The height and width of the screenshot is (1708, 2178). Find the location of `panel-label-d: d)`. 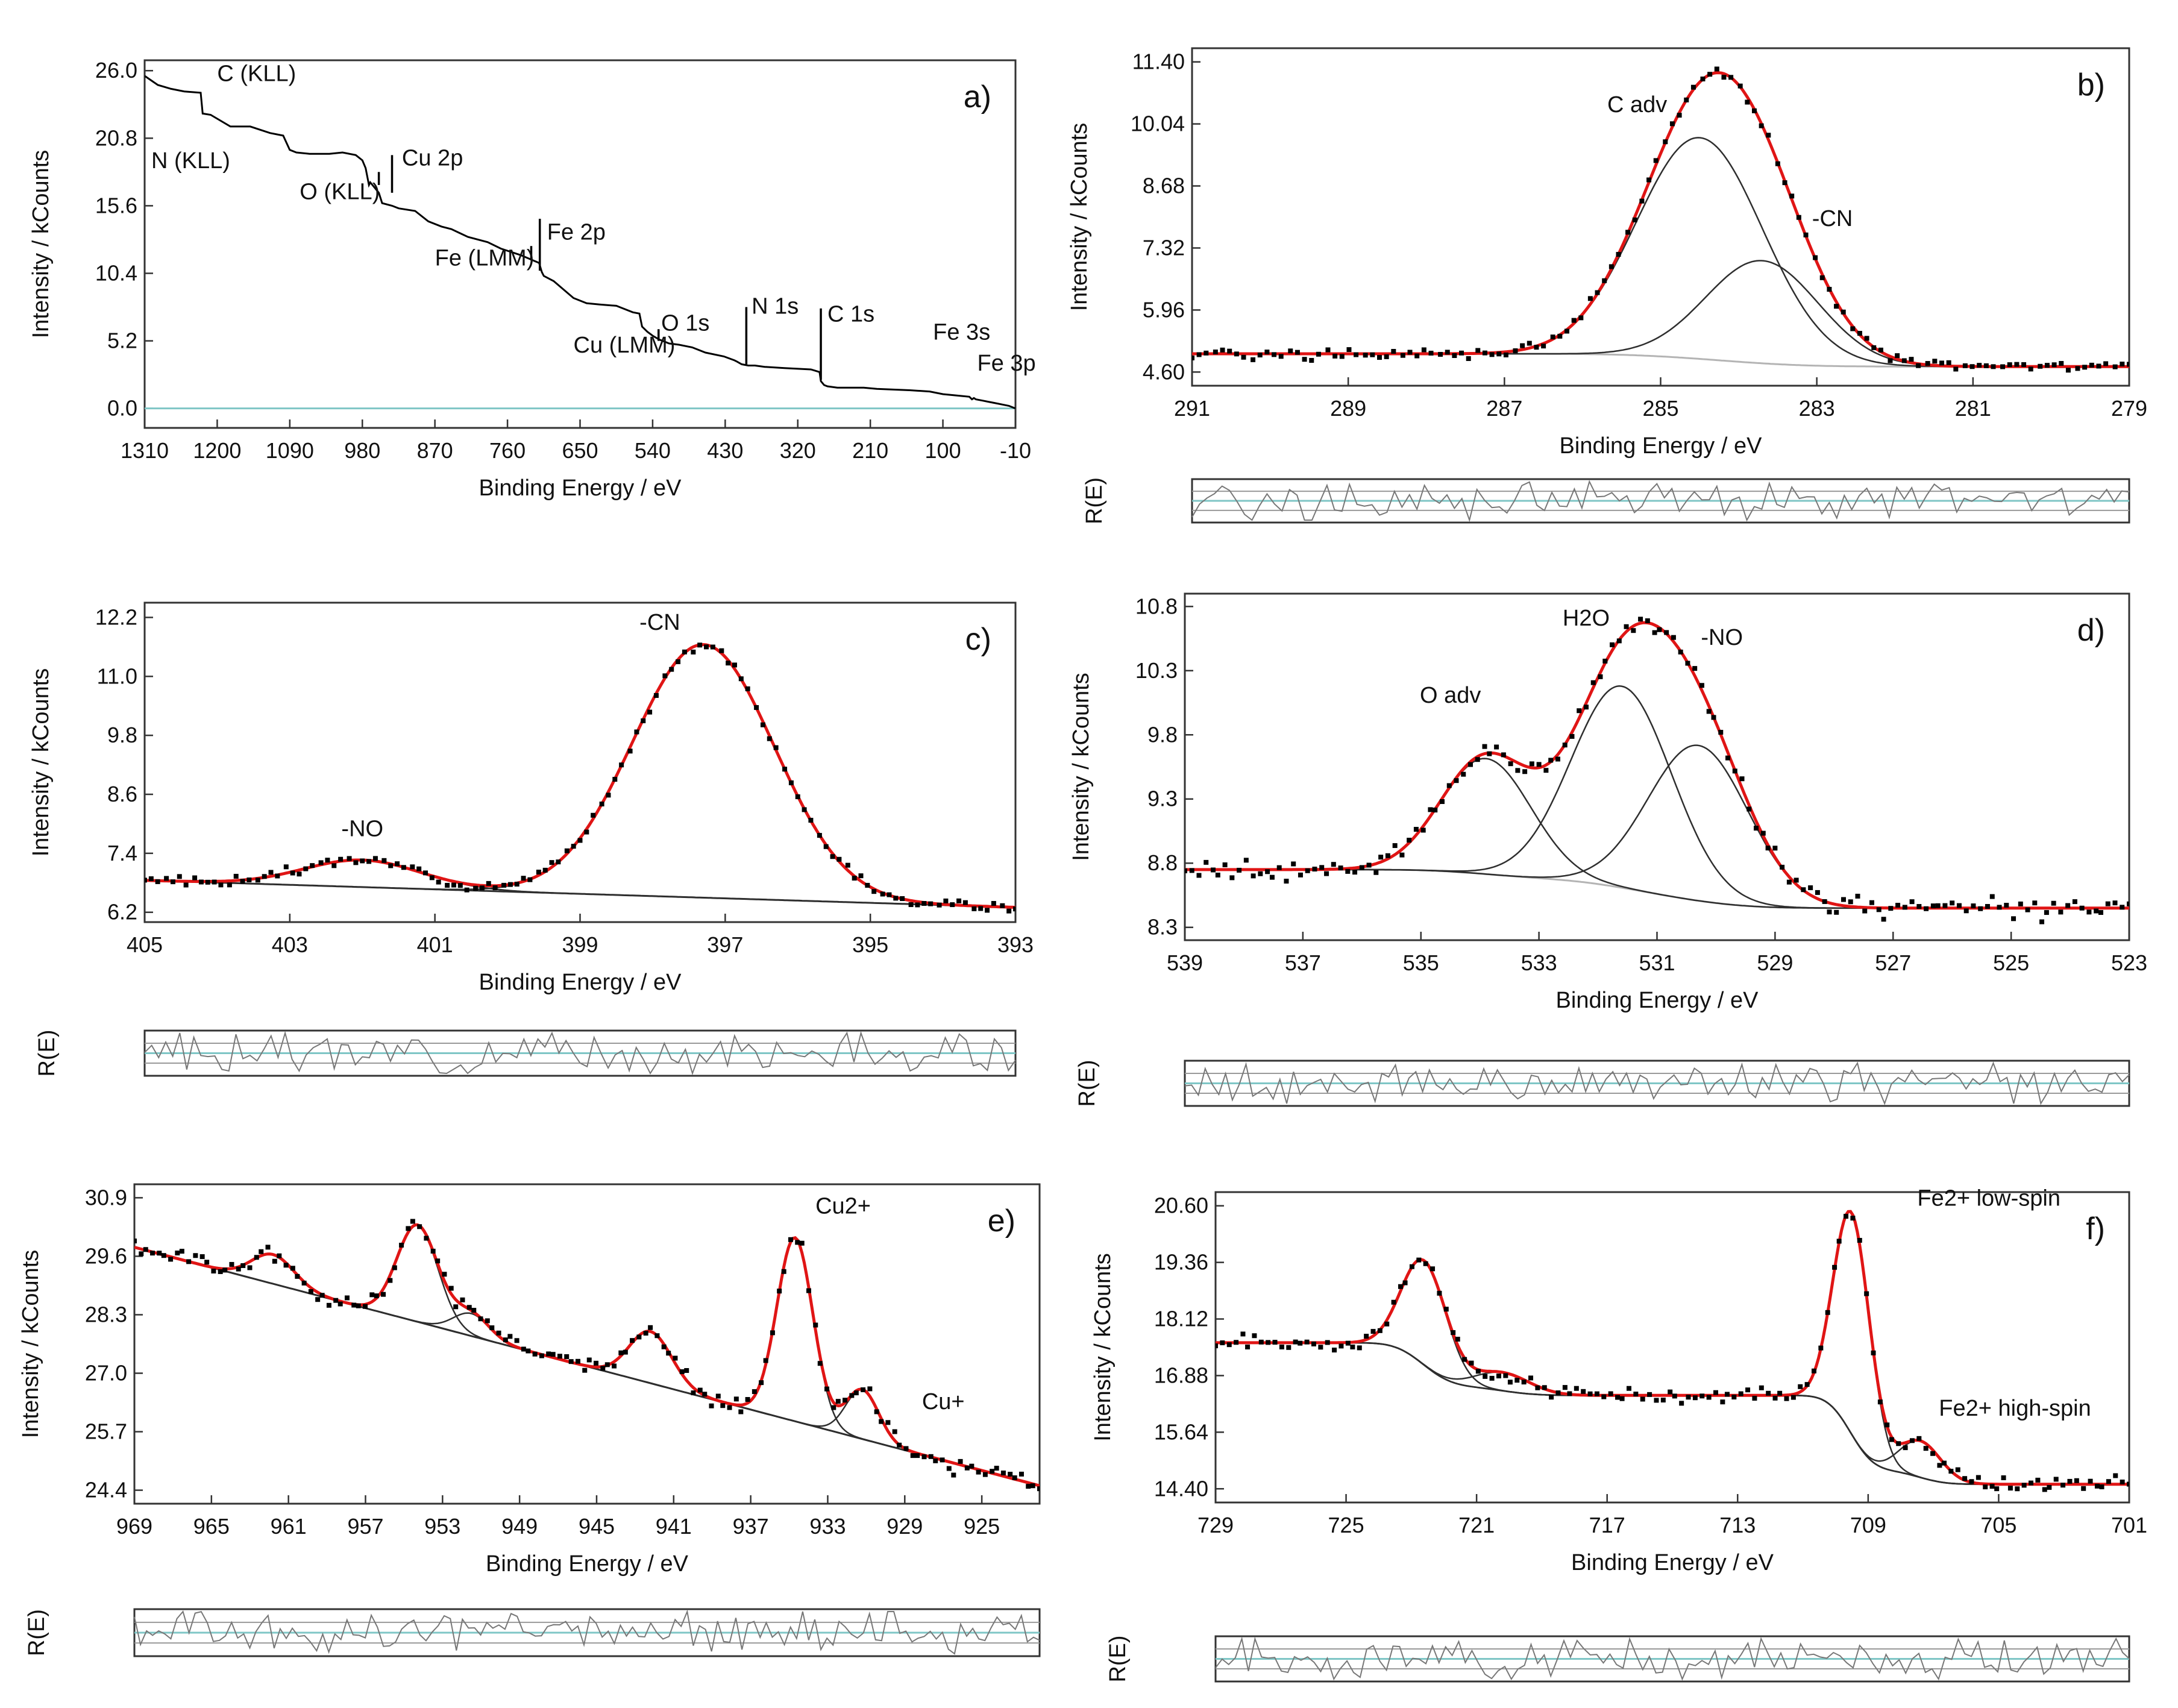

panel-label-d: d) is located at coordinates (2091, 630).